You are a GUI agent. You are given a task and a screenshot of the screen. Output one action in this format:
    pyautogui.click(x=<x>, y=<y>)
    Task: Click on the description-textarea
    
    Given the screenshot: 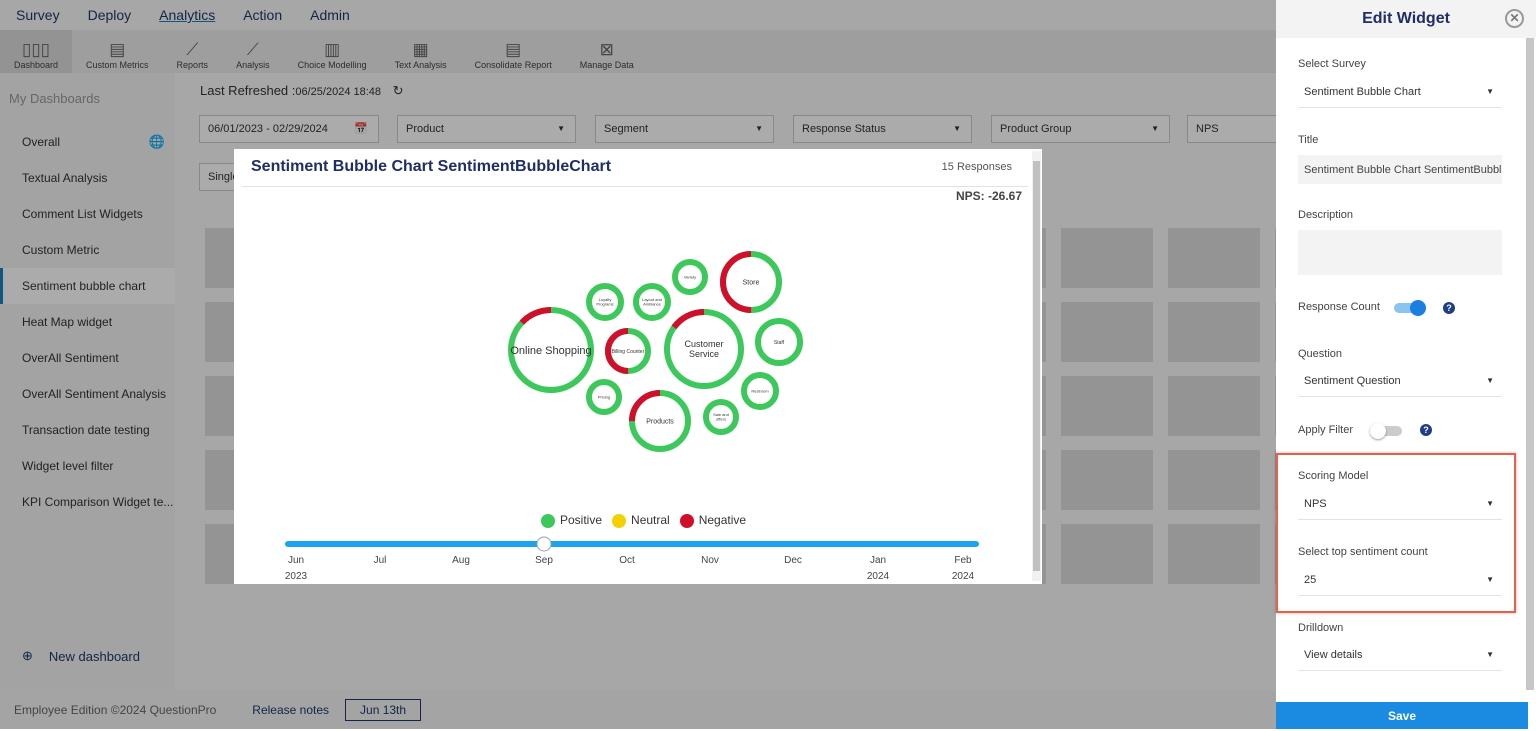 What is the action you would take?
    pyautogui.click(x=1400, y=252)
    